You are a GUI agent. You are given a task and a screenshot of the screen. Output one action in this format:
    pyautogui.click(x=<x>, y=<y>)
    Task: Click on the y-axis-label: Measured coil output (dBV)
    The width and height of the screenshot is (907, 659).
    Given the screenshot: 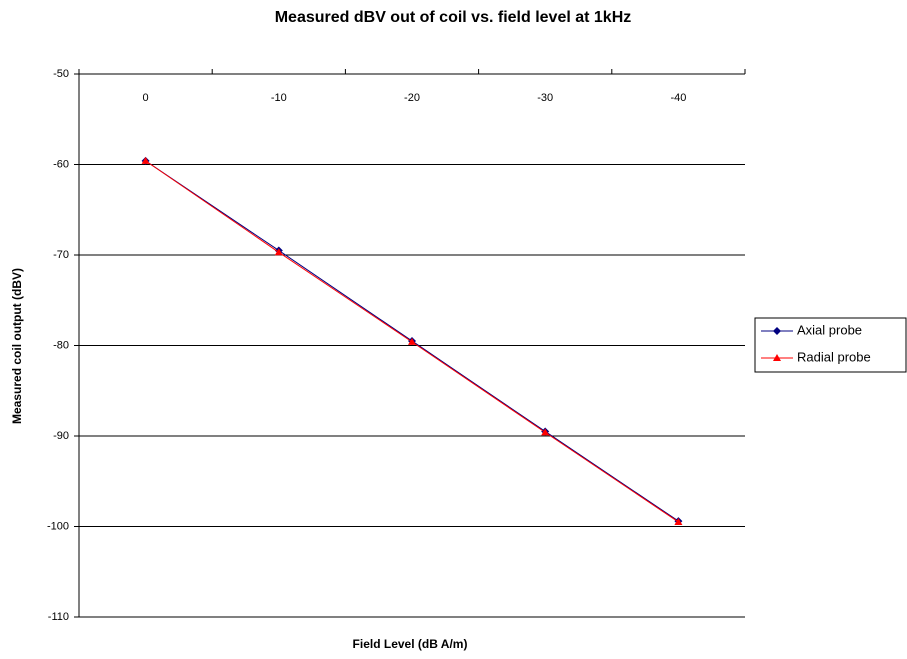 What is the action you would take?
    pyautogui.click(x=17, y=346)
    